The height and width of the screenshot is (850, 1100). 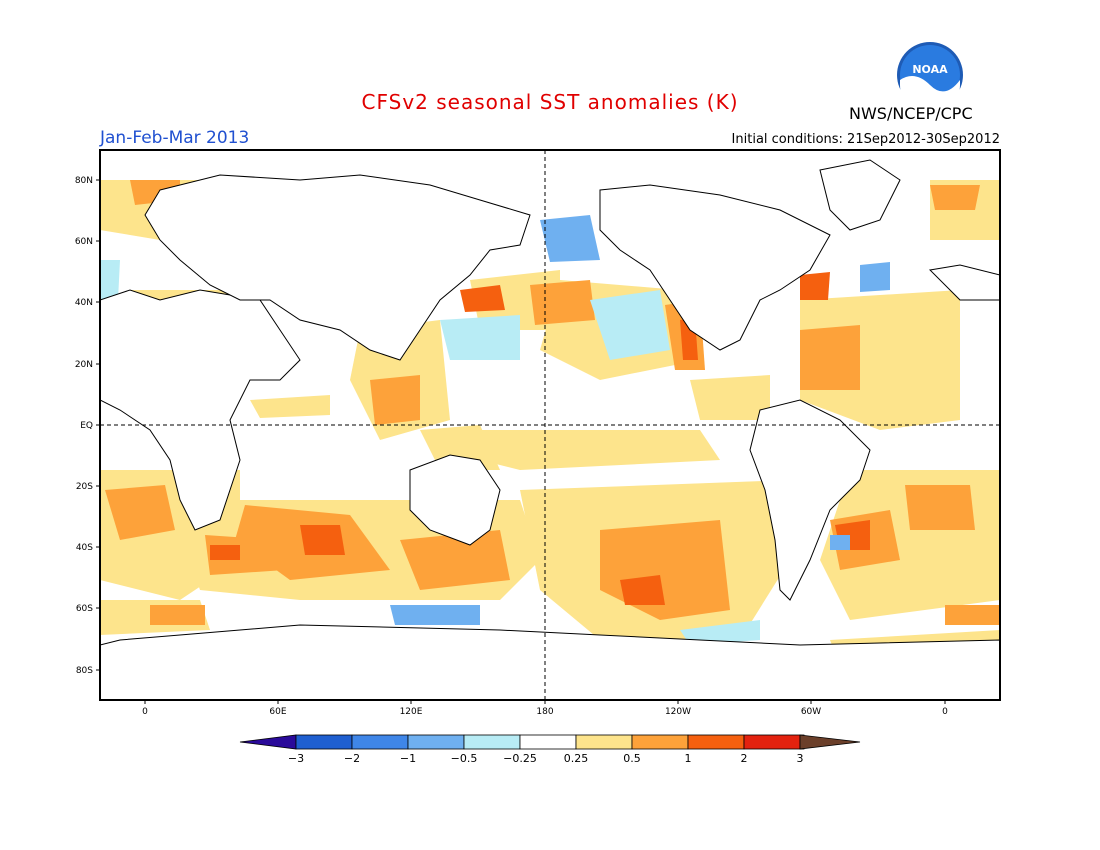 What do you see at coordinates (411, 712) in the screenshot?
I see `lon-label: 120E` at bounding box center [411, 712].